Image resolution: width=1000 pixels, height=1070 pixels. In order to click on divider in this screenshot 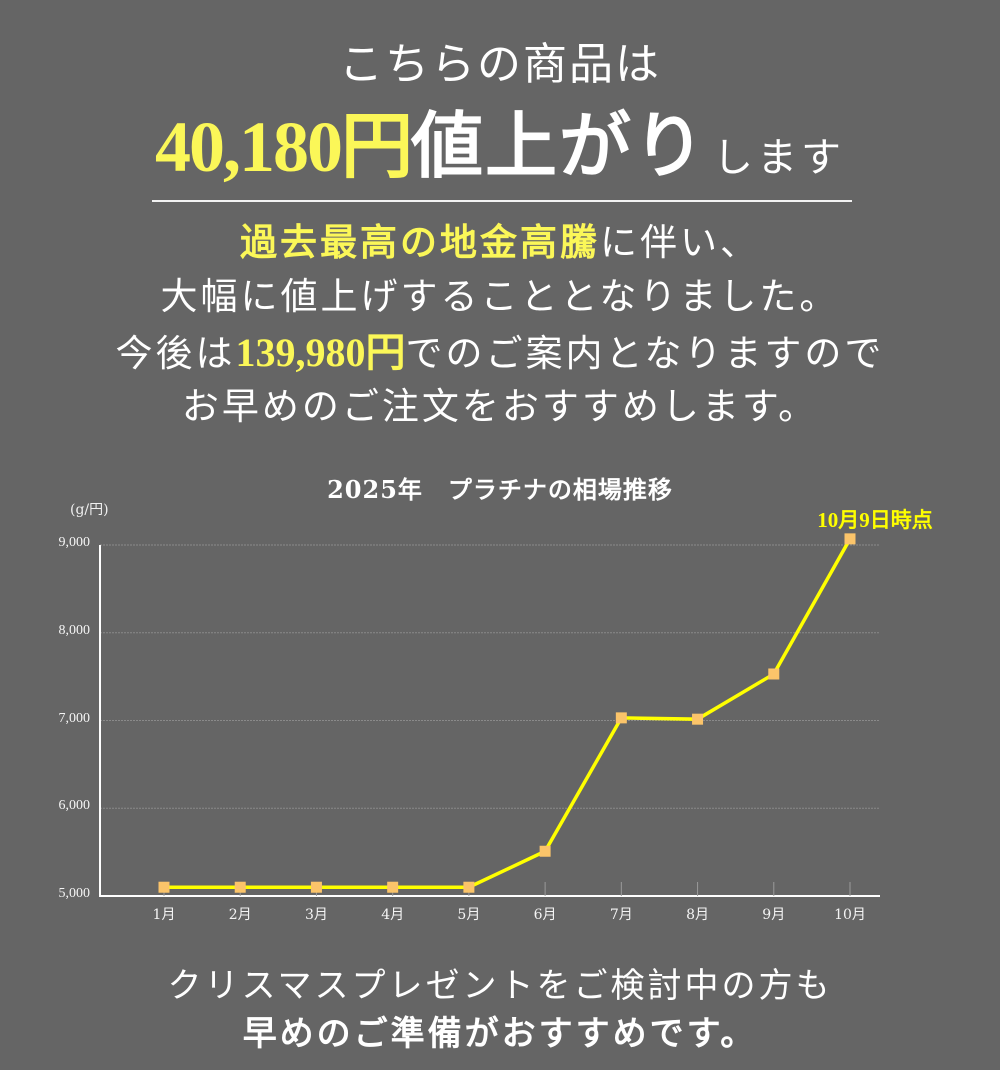, I will do `click(502, 201)`.